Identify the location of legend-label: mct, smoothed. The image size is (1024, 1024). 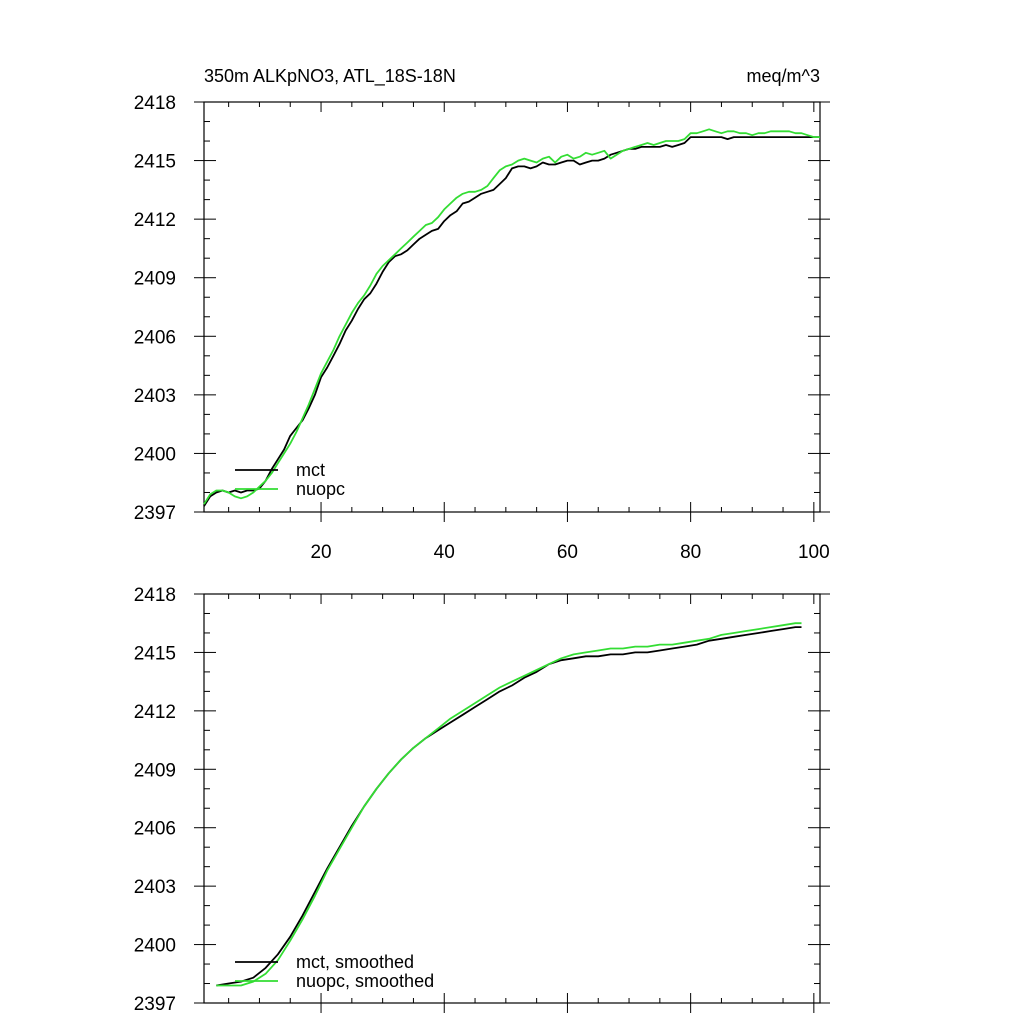
(355, 962).